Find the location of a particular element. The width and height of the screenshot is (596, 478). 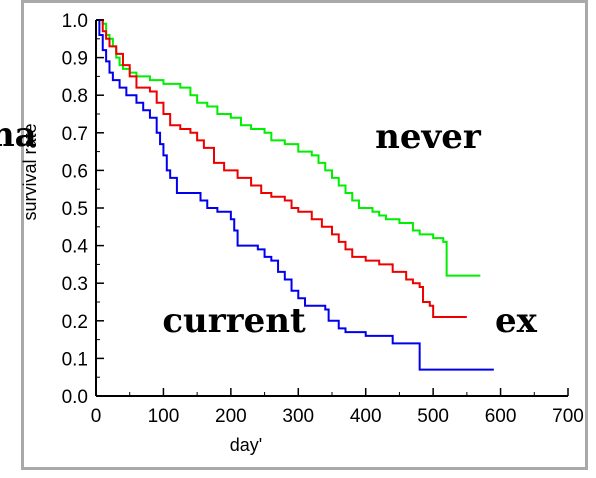

y-tick-label: 0.6 is located at coordinates (75, 171).